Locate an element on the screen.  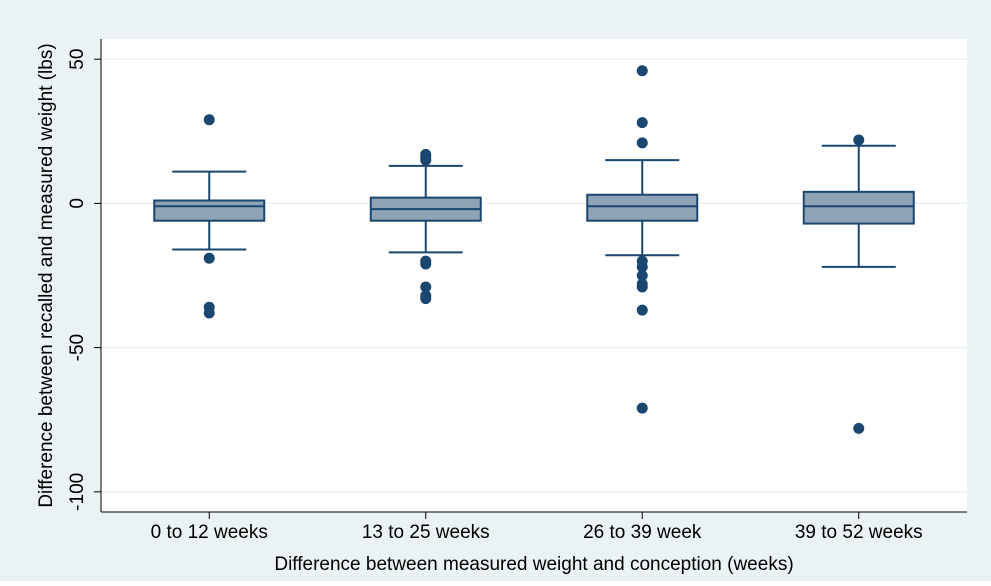
y-tick-label: -100 is located at coordinates (77, 492).